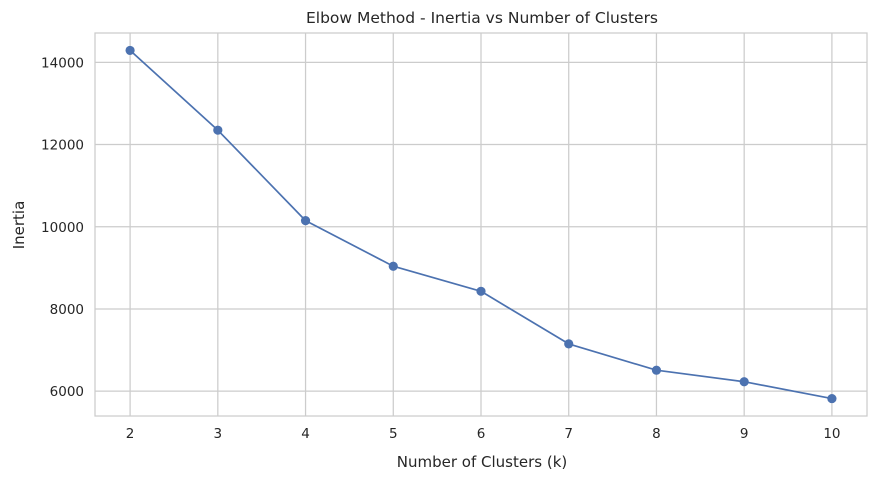 The image size is (879, 479). I want to click on x-tick-label: 8, so click(656, 434).